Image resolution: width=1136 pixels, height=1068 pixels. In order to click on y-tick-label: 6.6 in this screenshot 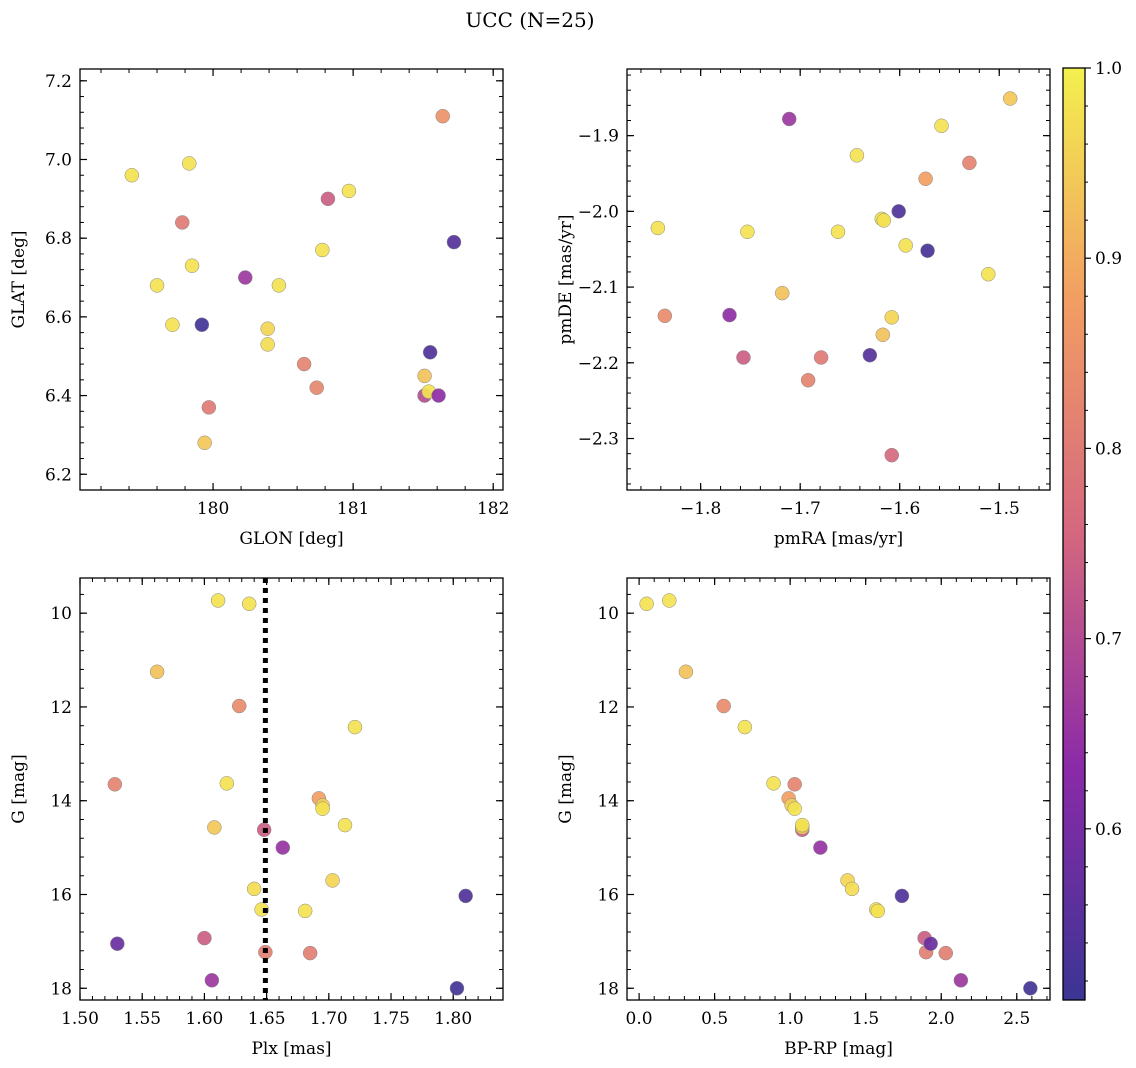, I will do `click(58, 318)`.